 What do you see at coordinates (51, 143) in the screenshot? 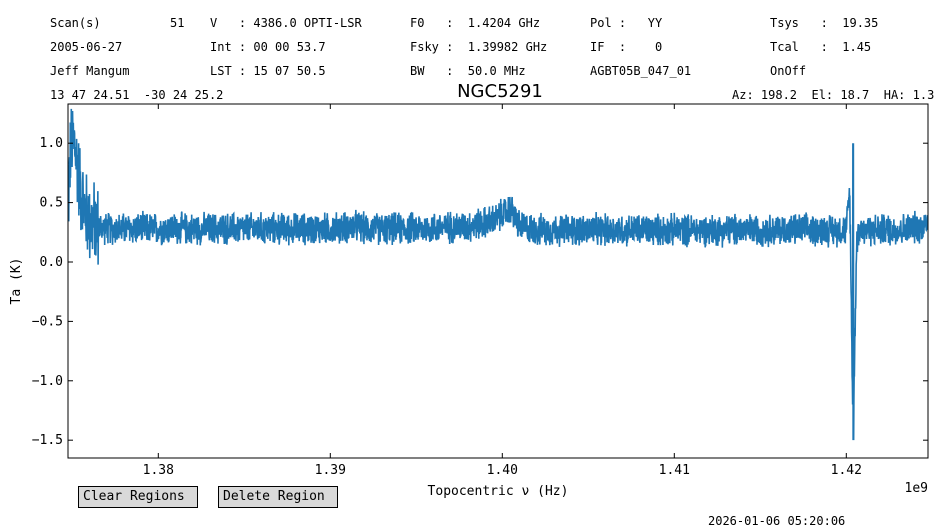
I see `y-tick-label: 1.0` at bounding box center [51, 143].